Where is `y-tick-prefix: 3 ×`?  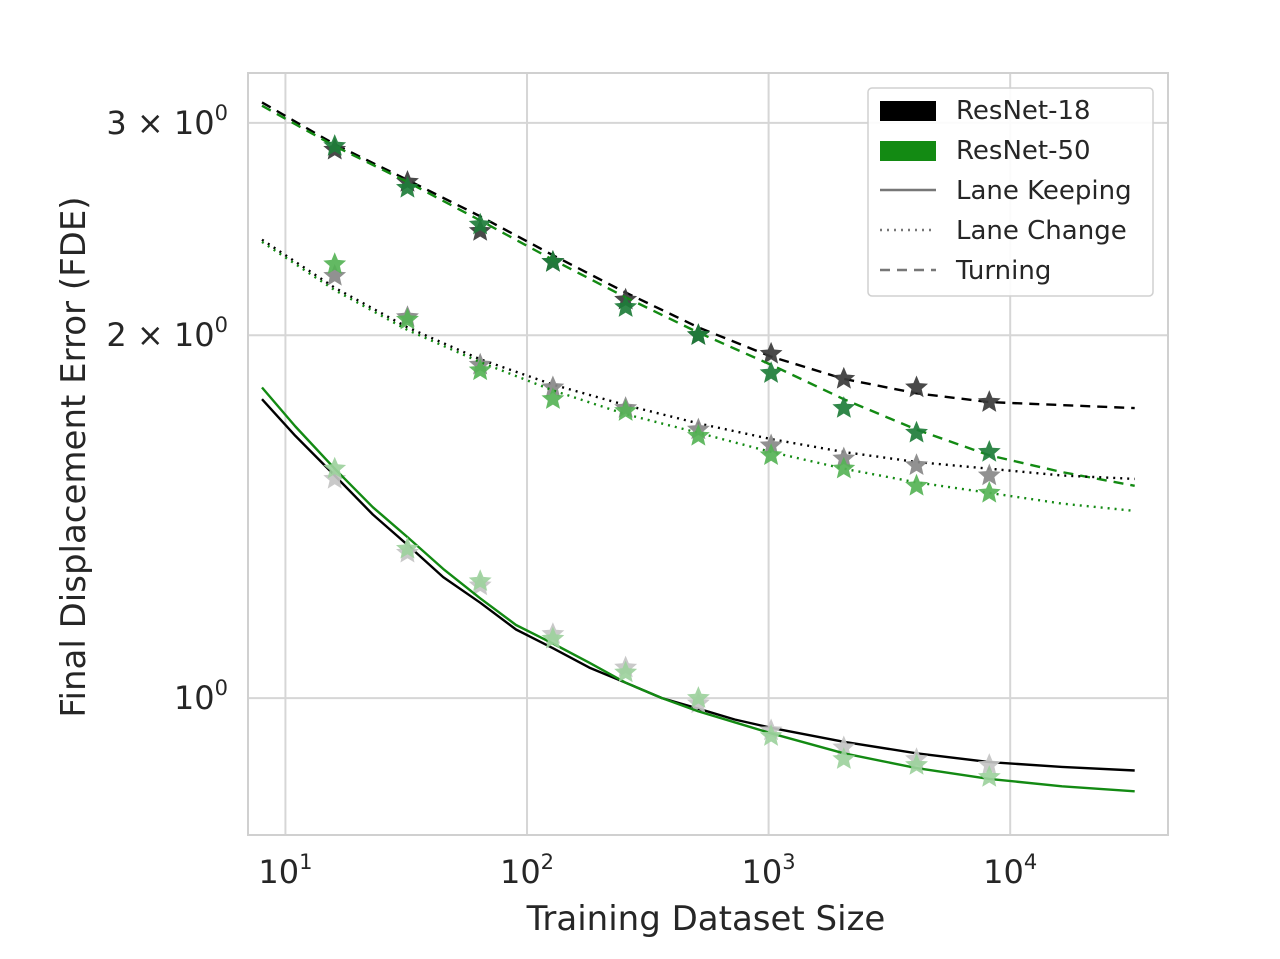 y-tick-prefix: 3 × is located at coordinates (140, 123).